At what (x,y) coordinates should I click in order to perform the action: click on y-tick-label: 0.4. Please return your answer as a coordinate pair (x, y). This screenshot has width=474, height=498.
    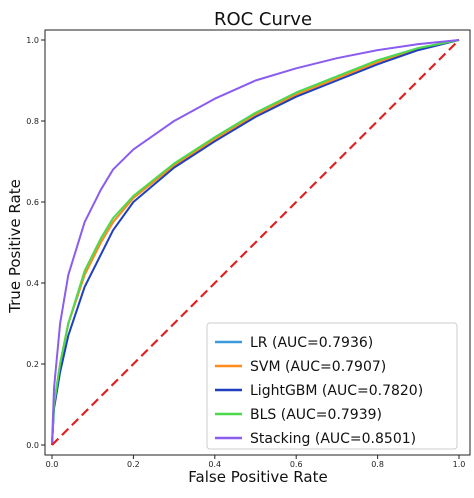
    Looking at the image, I should click on (32, 283).